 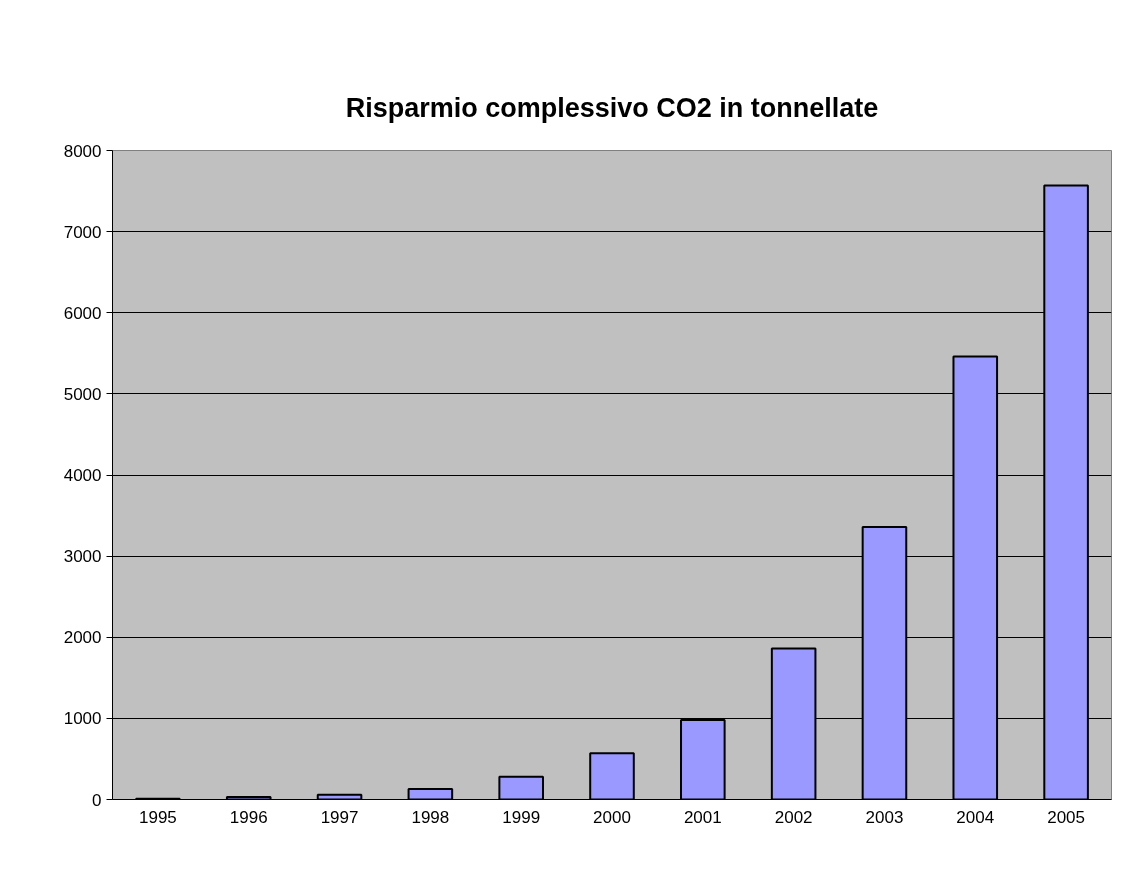 I want to click on y-tick-label: 0, so click(x=97, y=800).